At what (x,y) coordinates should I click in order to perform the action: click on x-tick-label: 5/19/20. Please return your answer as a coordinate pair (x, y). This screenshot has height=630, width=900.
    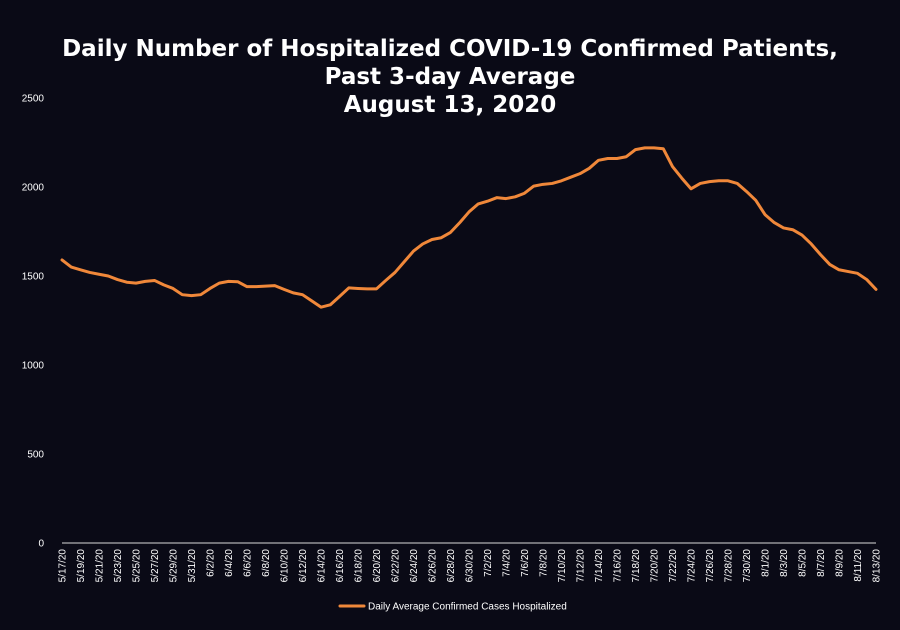
    Looking at the image, I should click on (81, 566).